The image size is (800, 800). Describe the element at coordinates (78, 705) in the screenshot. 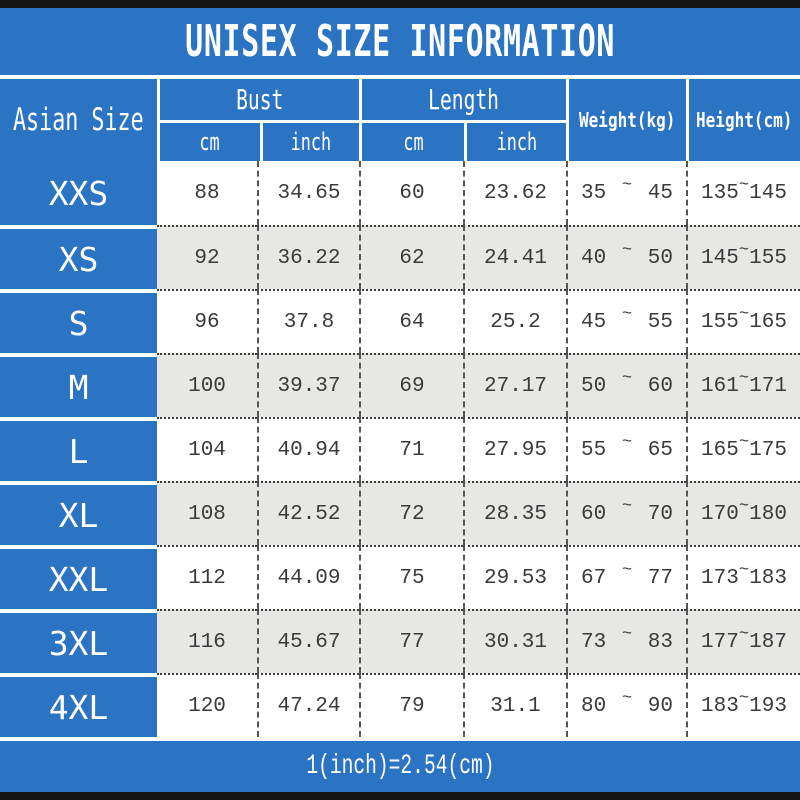

I see `size-cell: 4XL` at that location.